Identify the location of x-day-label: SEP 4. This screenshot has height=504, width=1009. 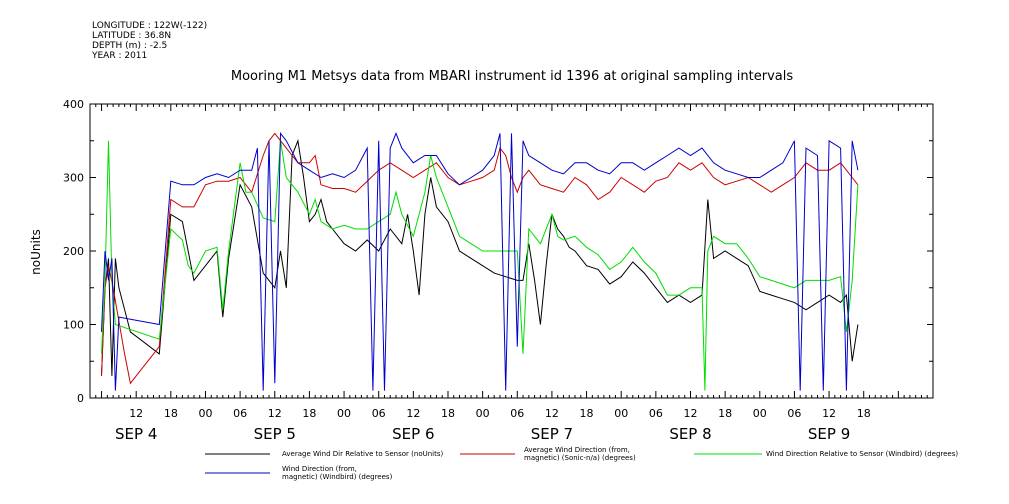
(136, 434).